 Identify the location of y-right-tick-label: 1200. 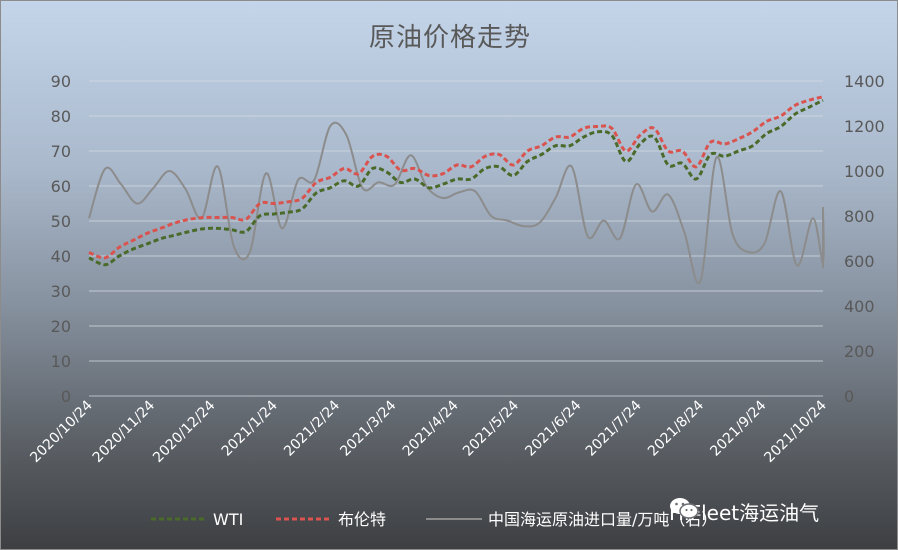
(864, 126).